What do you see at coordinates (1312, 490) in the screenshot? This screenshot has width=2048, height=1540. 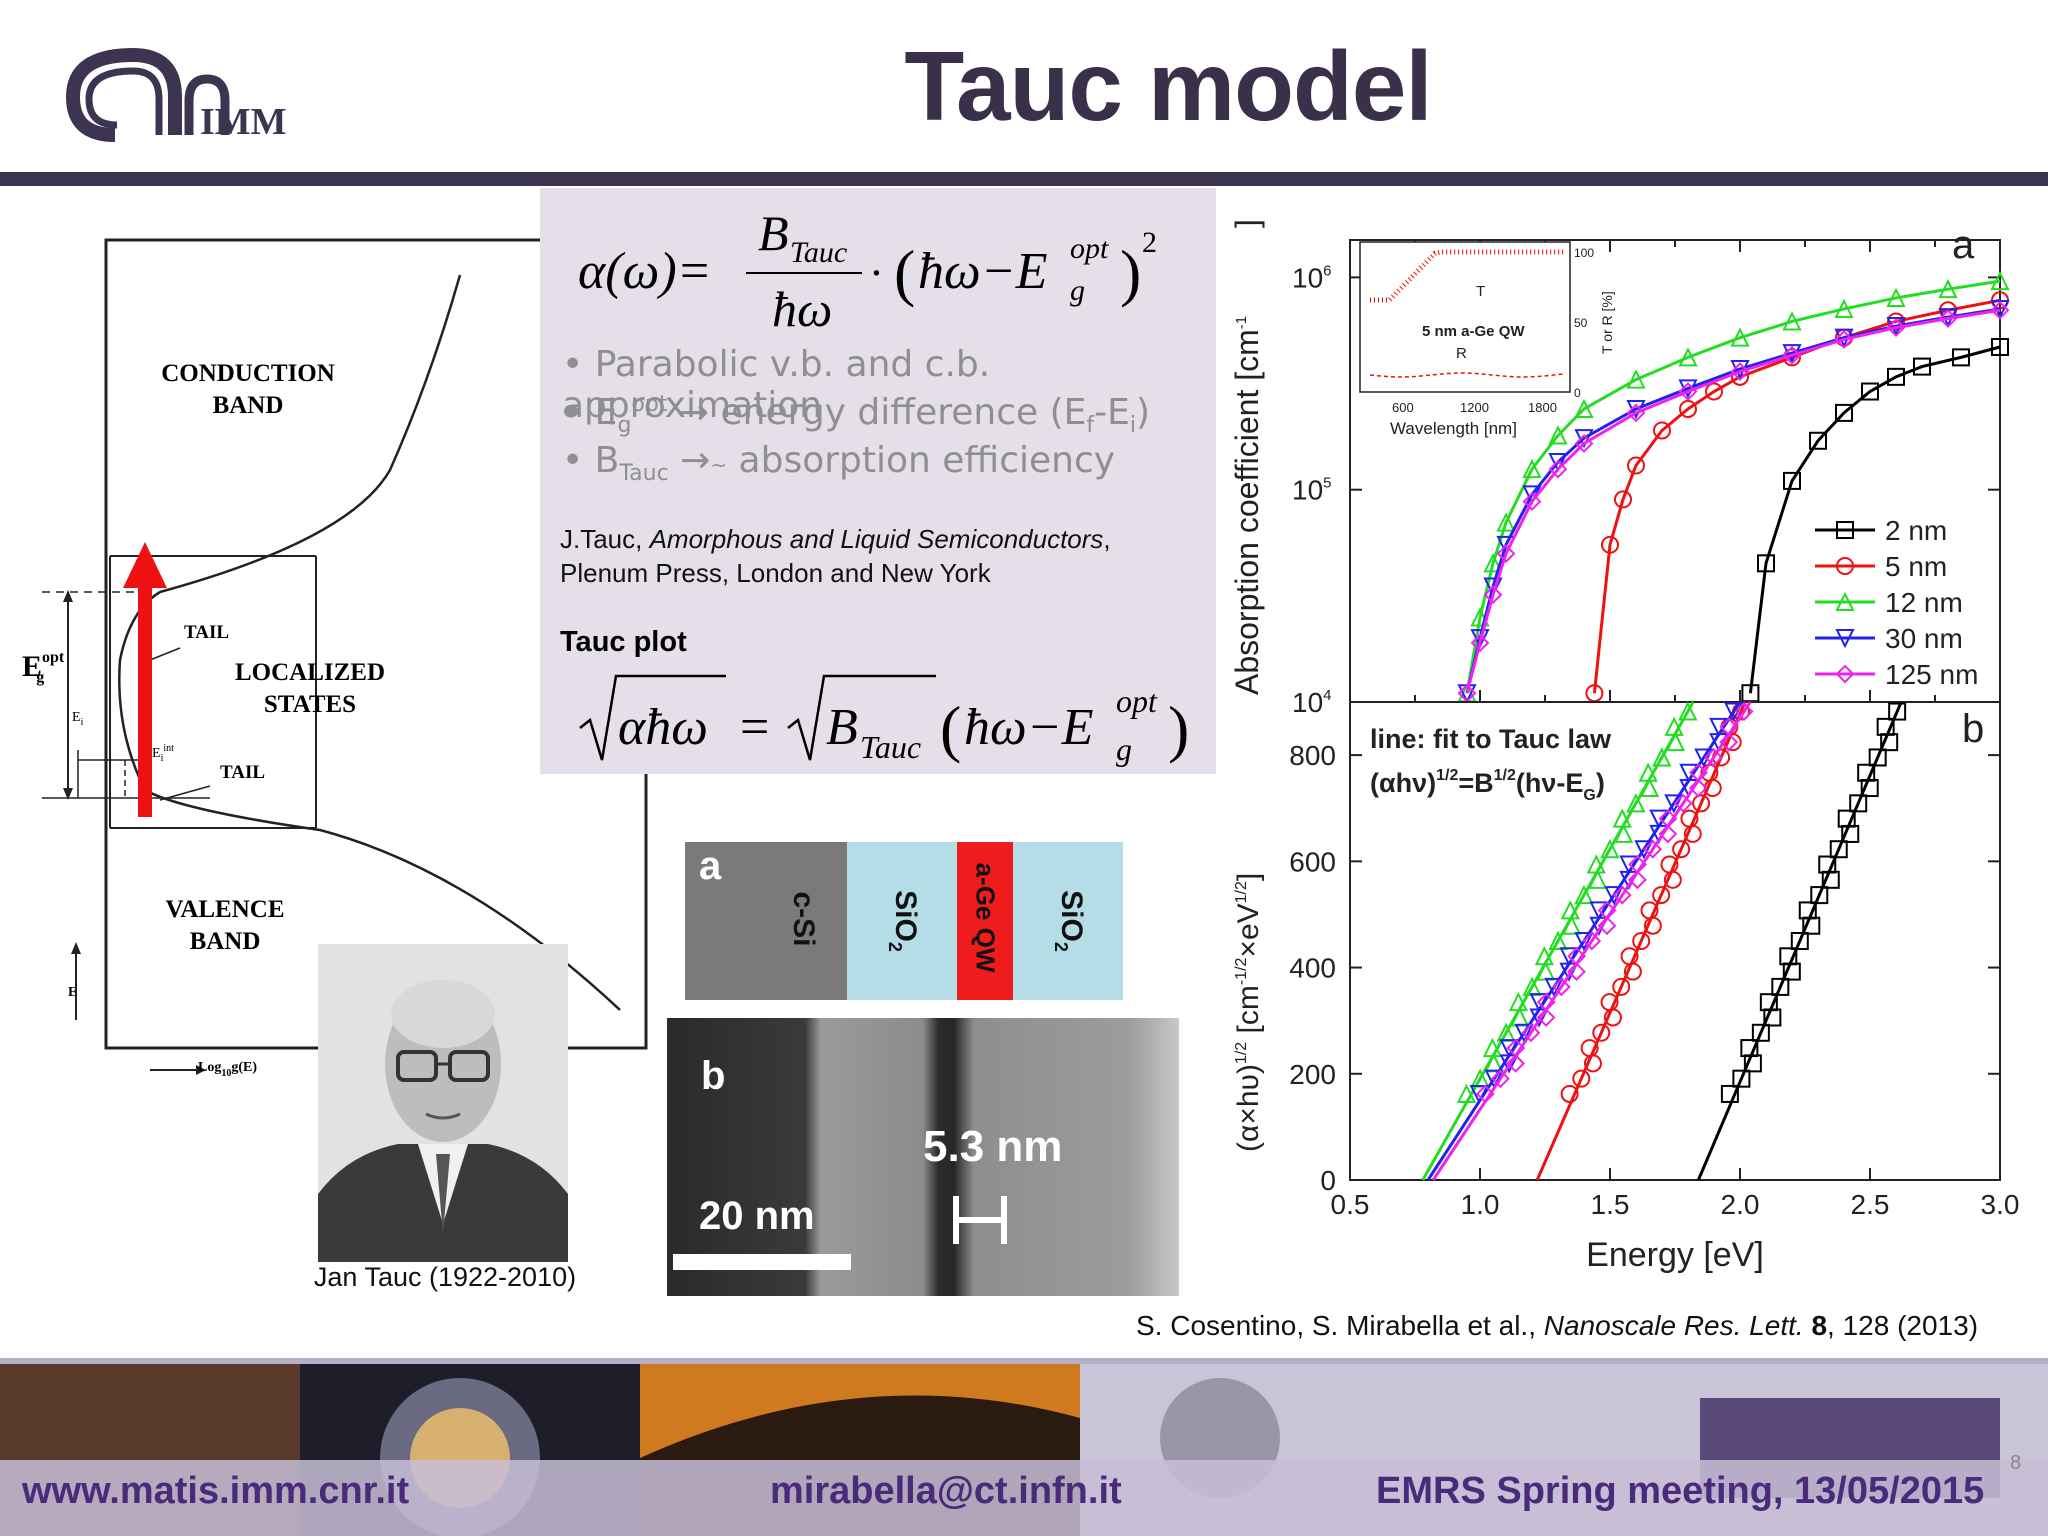 I see `panel-a-ytick-label: 10⁵` at bounding box center [1312, 490].